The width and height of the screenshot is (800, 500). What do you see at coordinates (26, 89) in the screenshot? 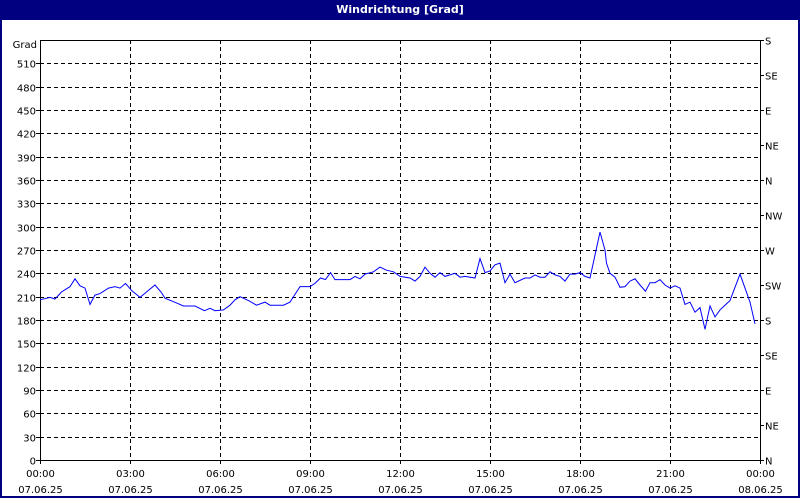
I see `y-tick-label: 480` at bounding box center [26, 89].